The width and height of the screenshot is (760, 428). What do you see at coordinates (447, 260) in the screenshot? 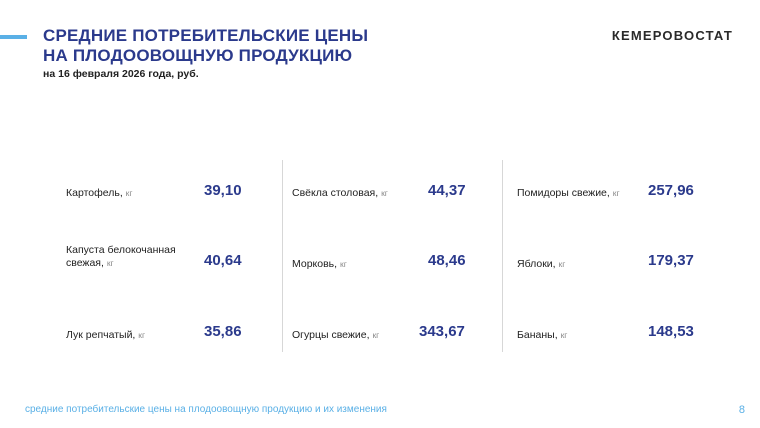
I see `item-price: 48,46` at bounding box center [447, 260].